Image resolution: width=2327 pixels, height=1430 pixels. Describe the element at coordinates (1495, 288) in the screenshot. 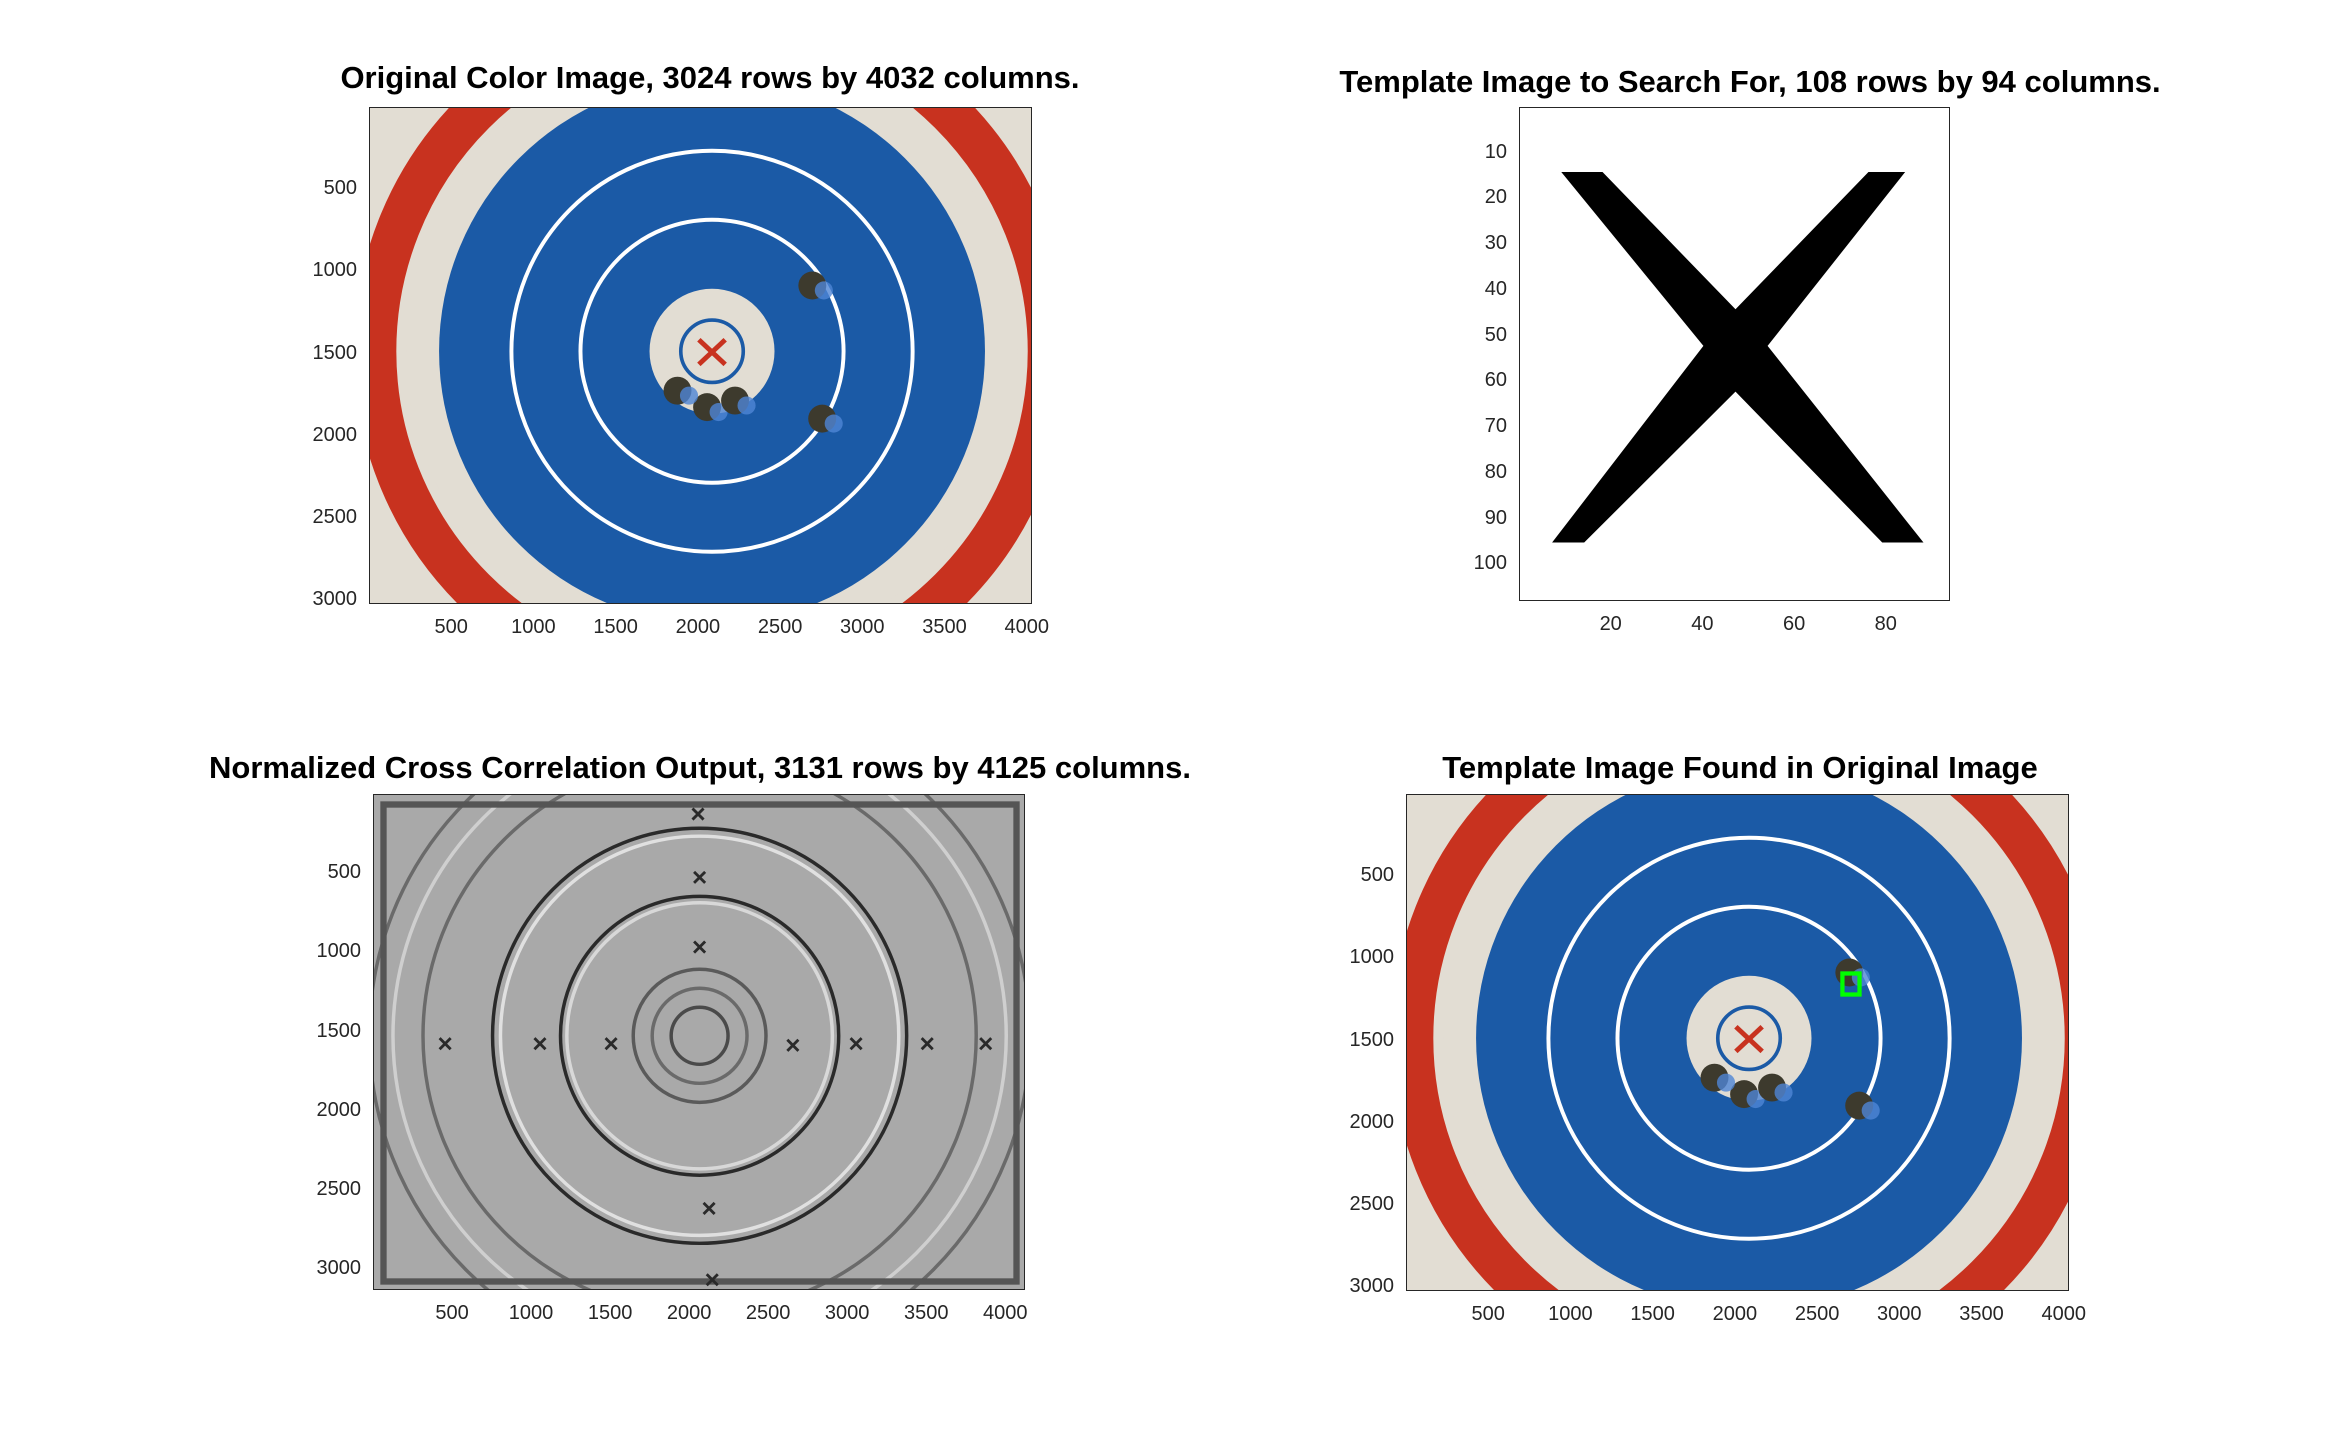

I see `y-tick-label: 40` at that location.